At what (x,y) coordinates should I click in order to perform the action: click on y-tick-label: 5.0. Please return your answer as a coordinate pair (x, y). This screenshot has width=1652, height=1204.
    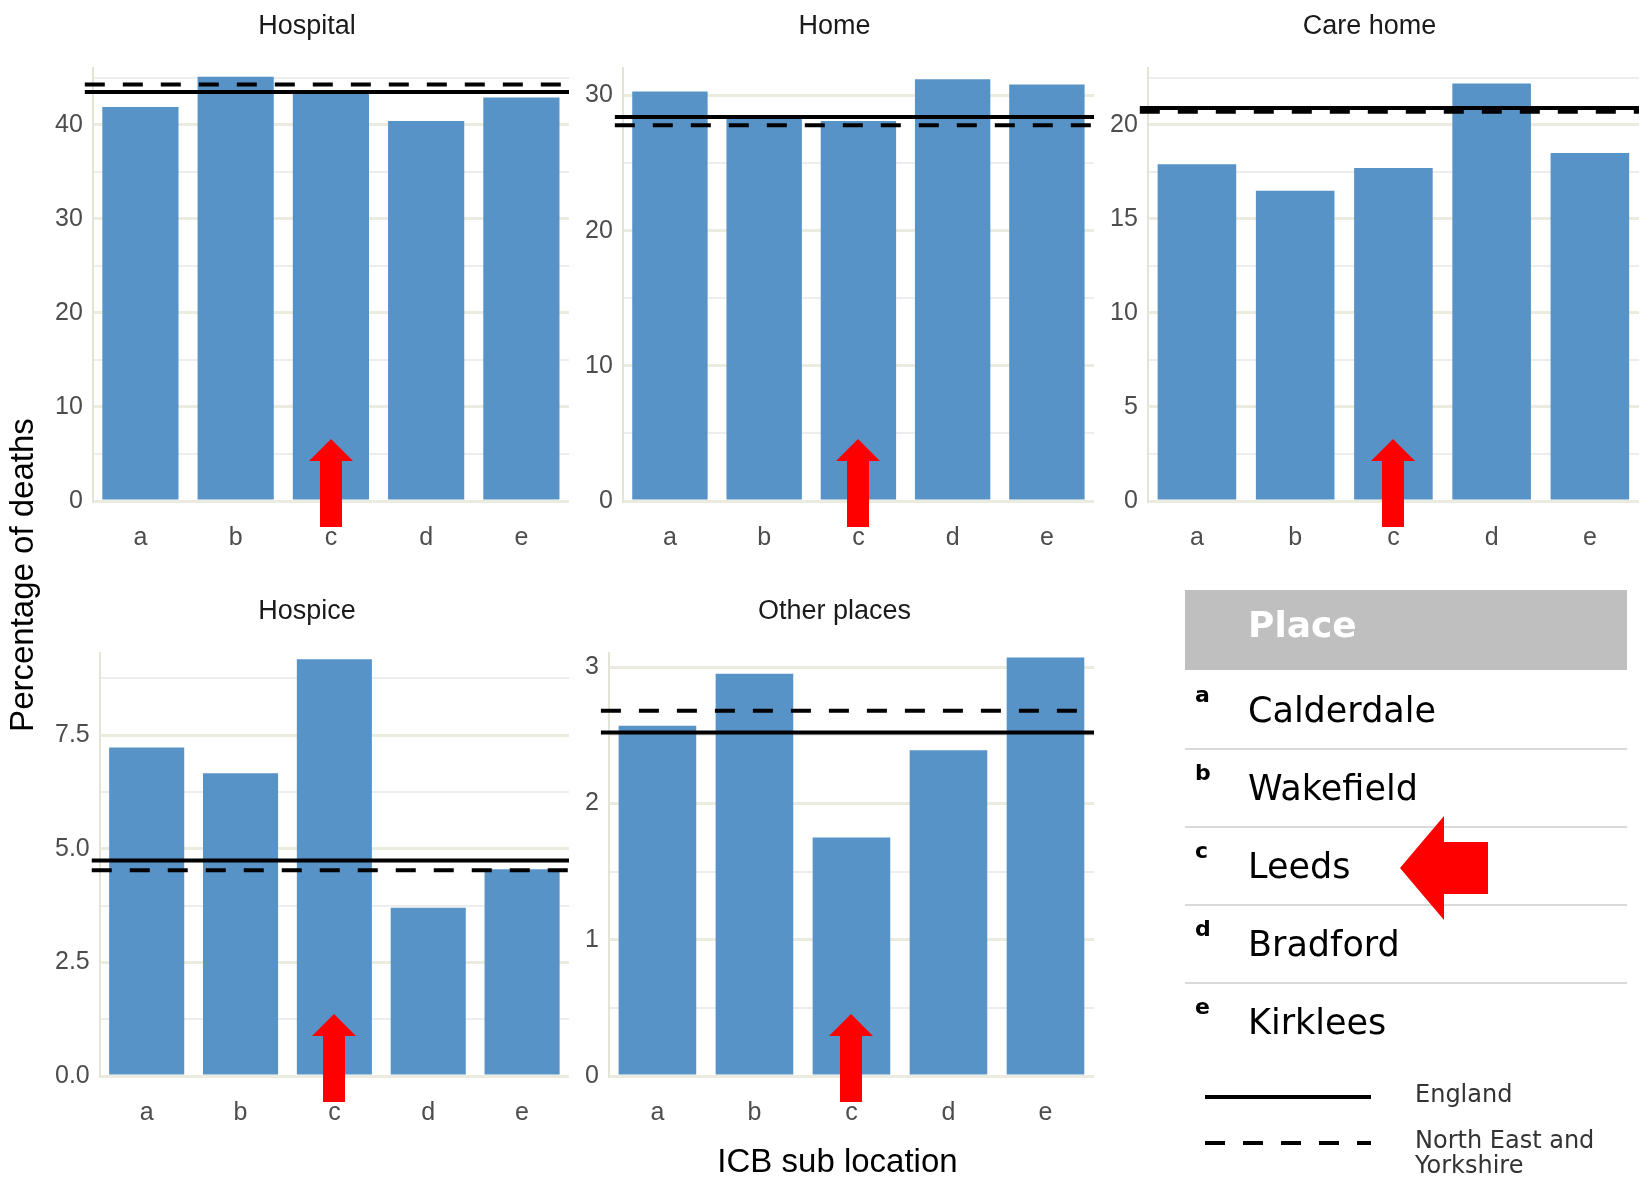
    Looking at the image, I should click on (72, 846).